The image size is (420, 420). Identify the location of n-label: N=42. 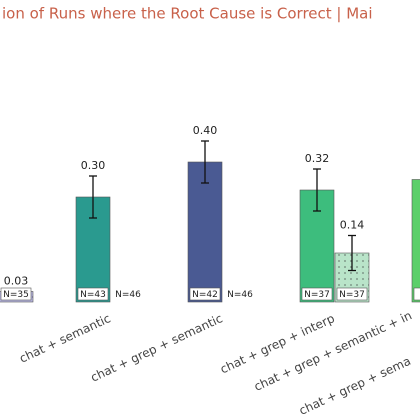
(205, 295).